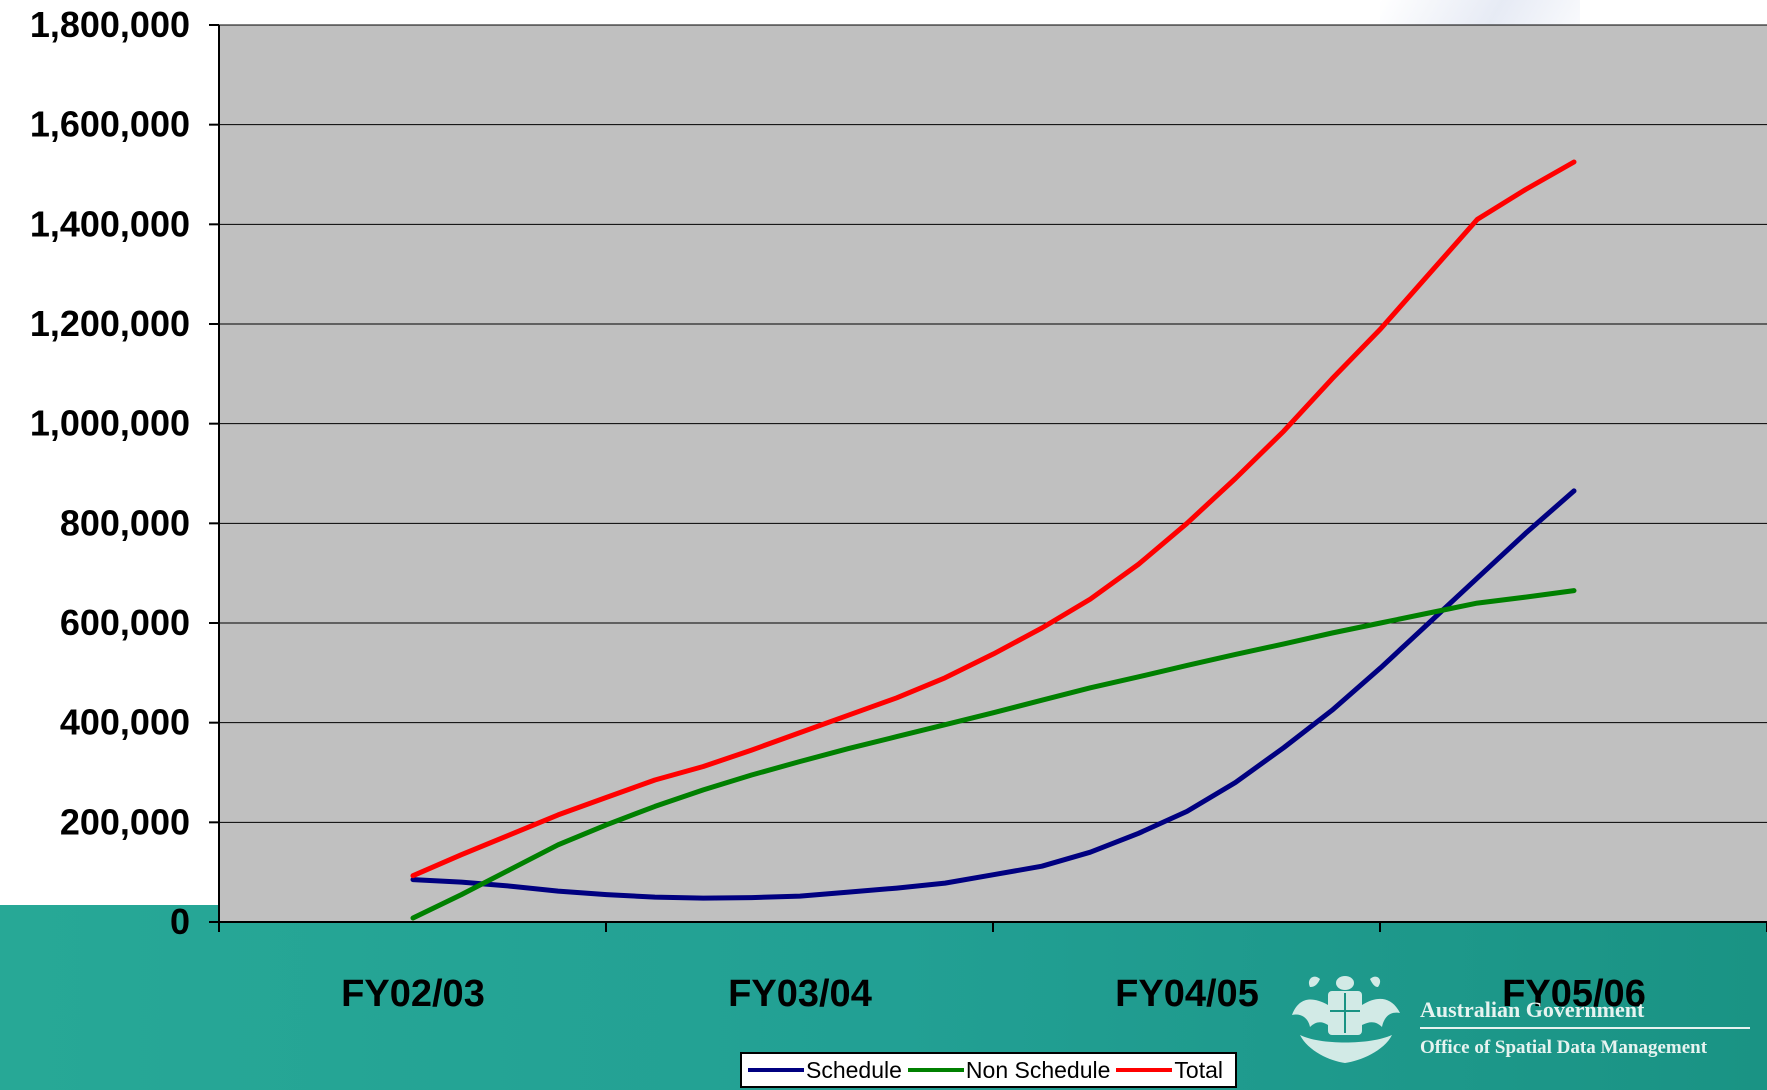  What do you see at coordinates (1038, 1069) in the screenshot?
I see `legend-label: Non Schedule` at bounding box center [1038, 1069].